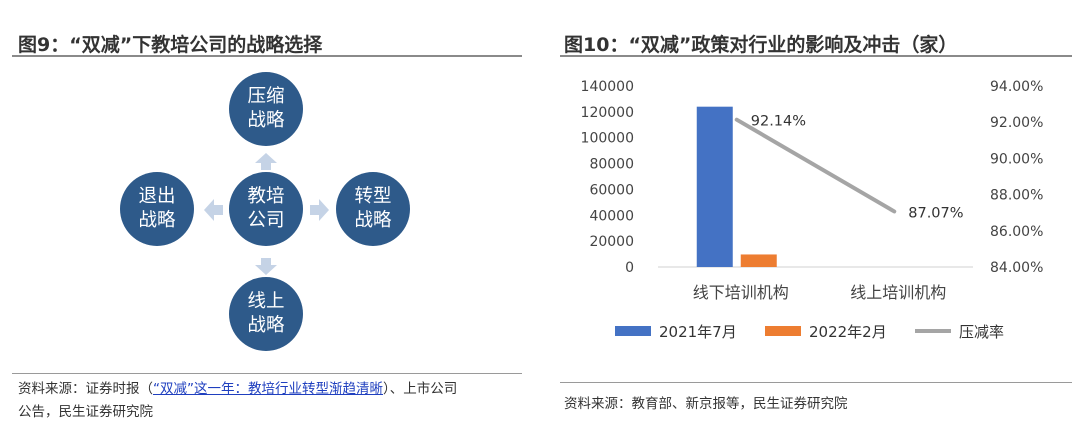 Image resolution: width=1080 pixels, height=440 pixels. What do you see at coordinates (611, 190) in the screenshot?
I see `y-left-tick-label: 60000` at bounding box center [611, 190].